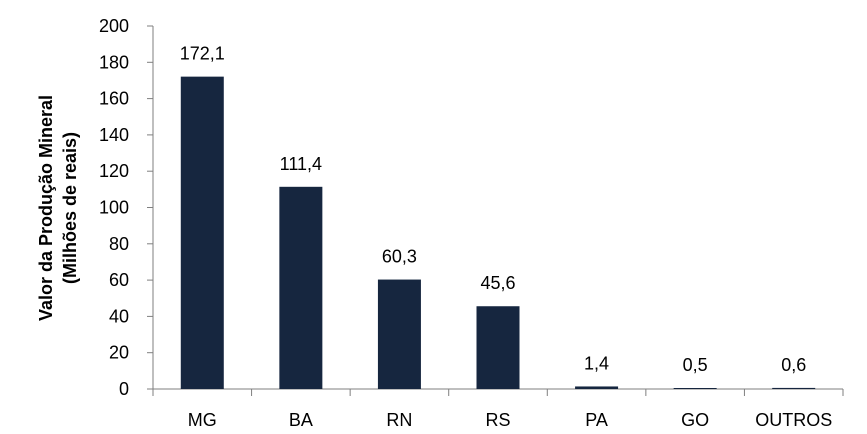 The image size is (867, 434). Describe the element at coordinates (497, 283) in the screenshot. I see `data-label-rs: 45,6` at that location.